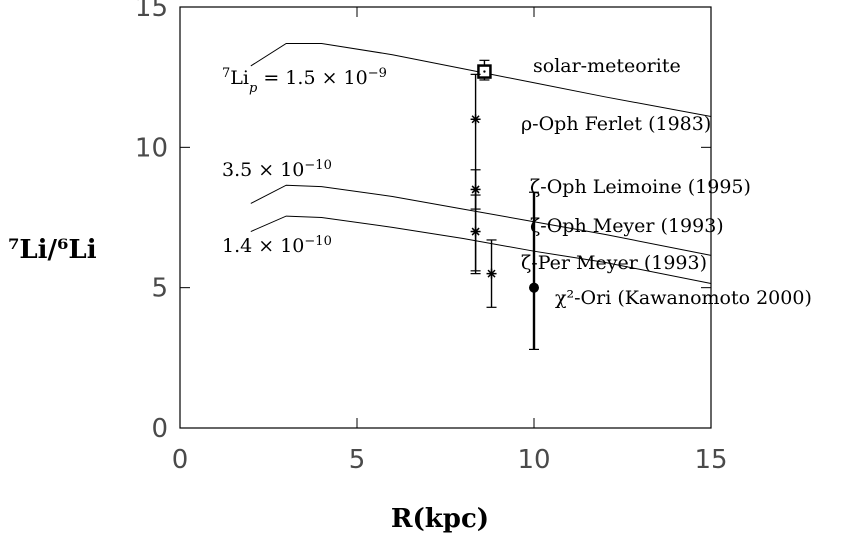 The height and width of the screenshot is (539, 860). What do you see at coordinates (640, 187) in the screenshot?
I see `point-label: ζ-Oph Leimoine (1995)` at bounding box center [640, 187].